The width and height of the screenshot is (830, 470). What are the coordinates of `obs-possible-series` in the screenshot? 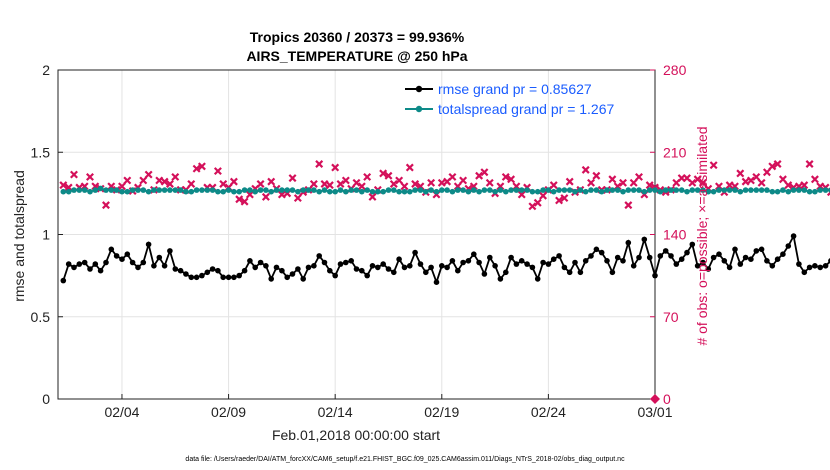 It's located at (655, 399).